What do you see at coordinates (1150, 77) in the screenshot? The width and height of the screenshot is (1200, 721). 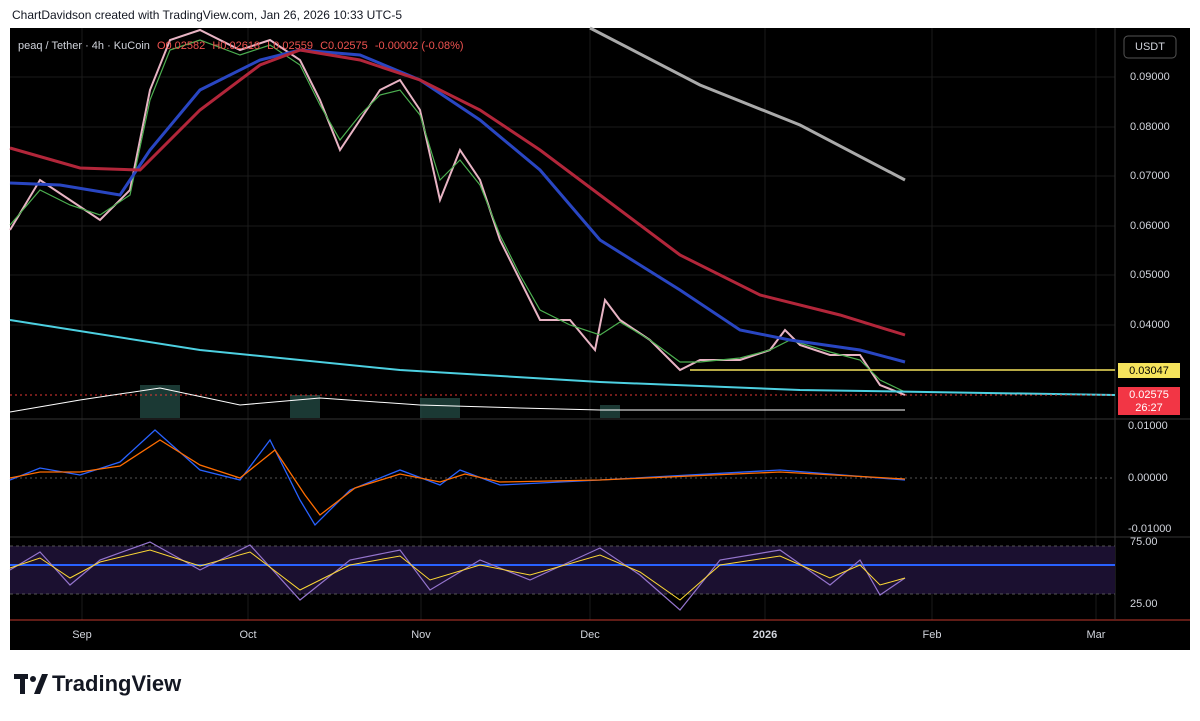 I see `price-label: 0.09000` at bounding box center [1150, 77].